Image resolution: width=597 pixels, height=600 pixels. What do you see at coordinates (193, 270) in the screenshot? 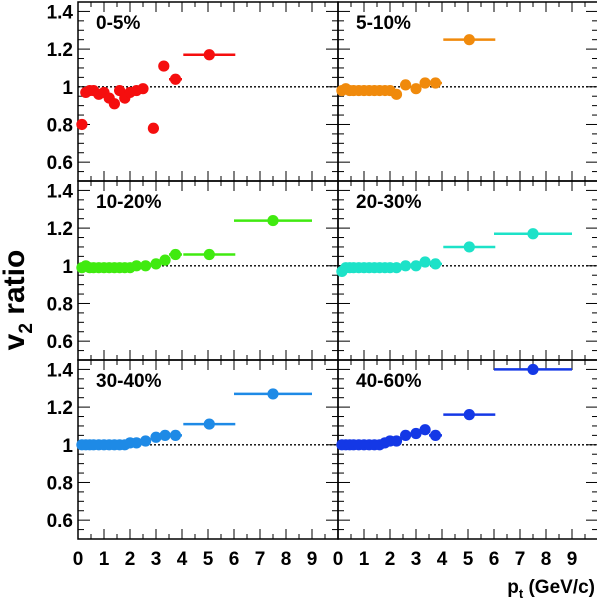
I see `panel-3: 0.6 0.8 1 1.2 1.4 10-20%` at bounding box center [193, 270].